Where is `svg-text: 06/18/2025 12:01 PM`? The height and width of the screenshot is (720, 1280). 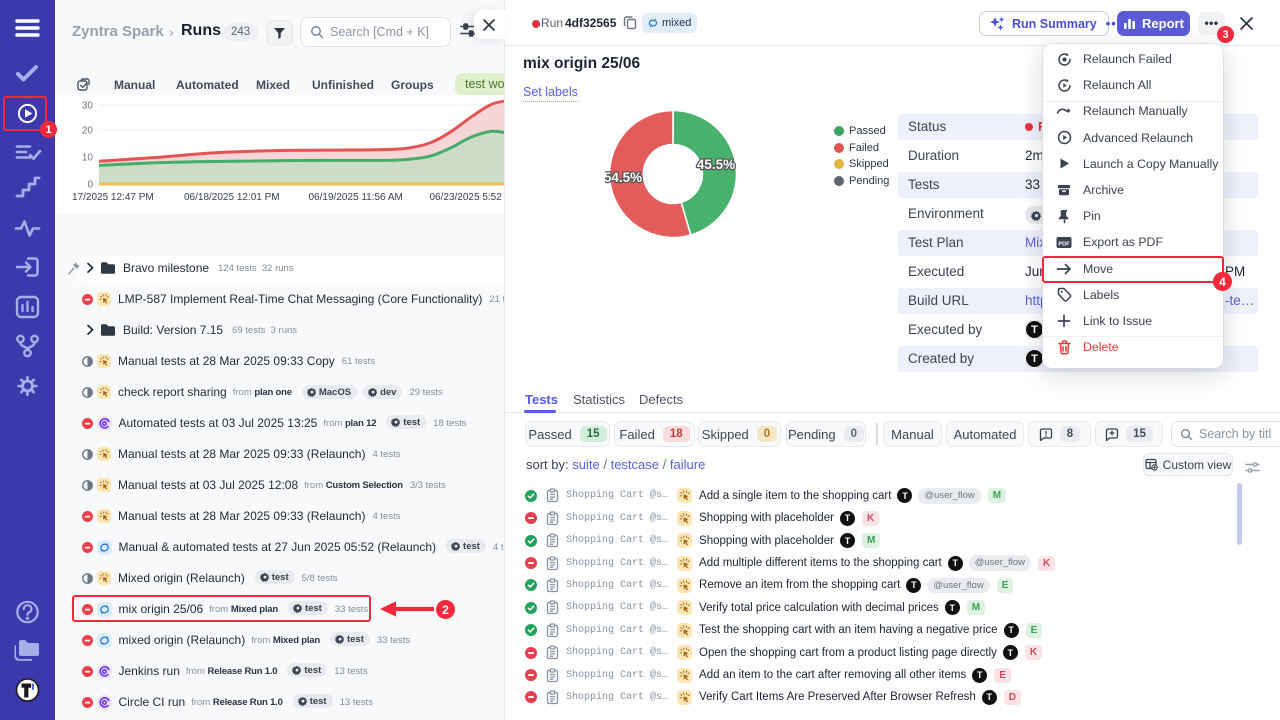
svg-text: 06/18/2025 12:01 PM is located at coordinates (232, 197).